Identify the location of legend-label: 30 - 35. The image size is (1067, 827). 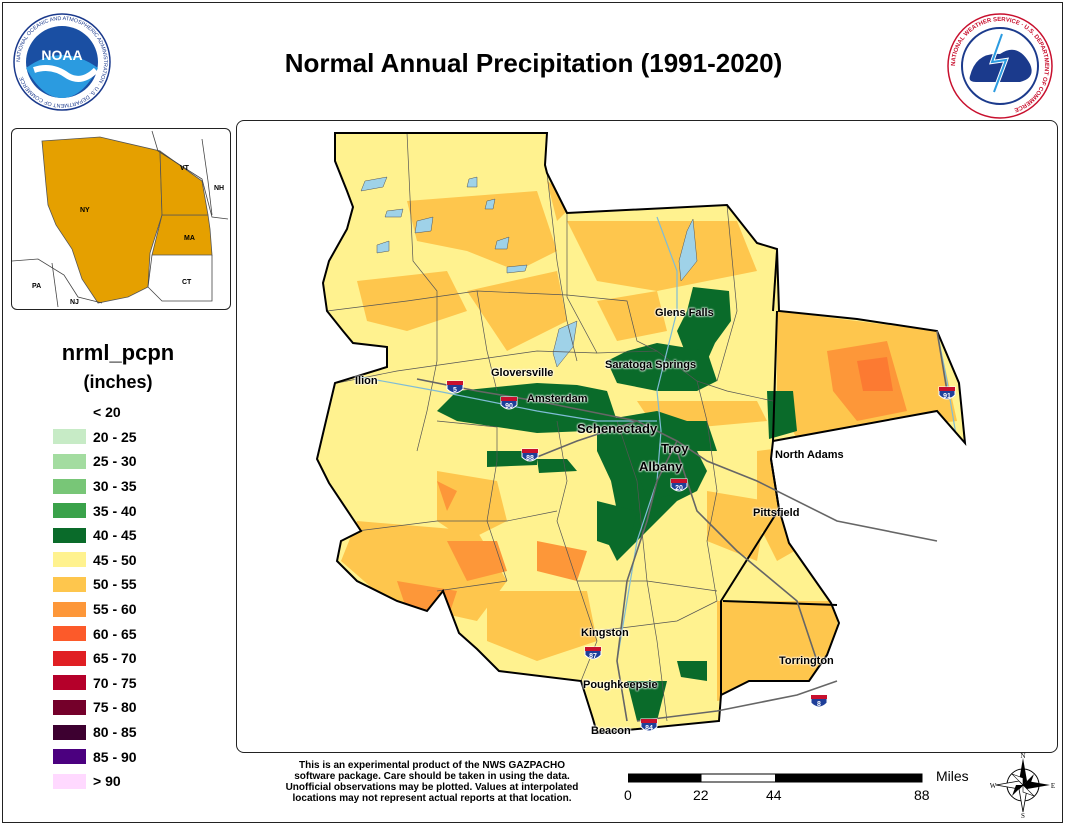
(115, 486).